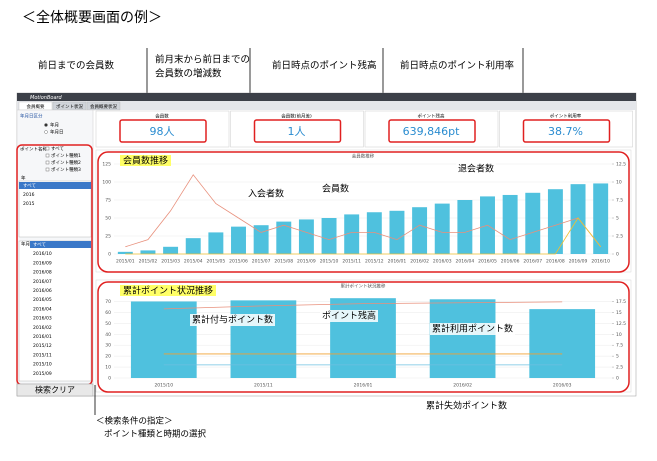 The image size is (657, 461). I want to click on x-tick-label: 2015/12, so click(374, 262).